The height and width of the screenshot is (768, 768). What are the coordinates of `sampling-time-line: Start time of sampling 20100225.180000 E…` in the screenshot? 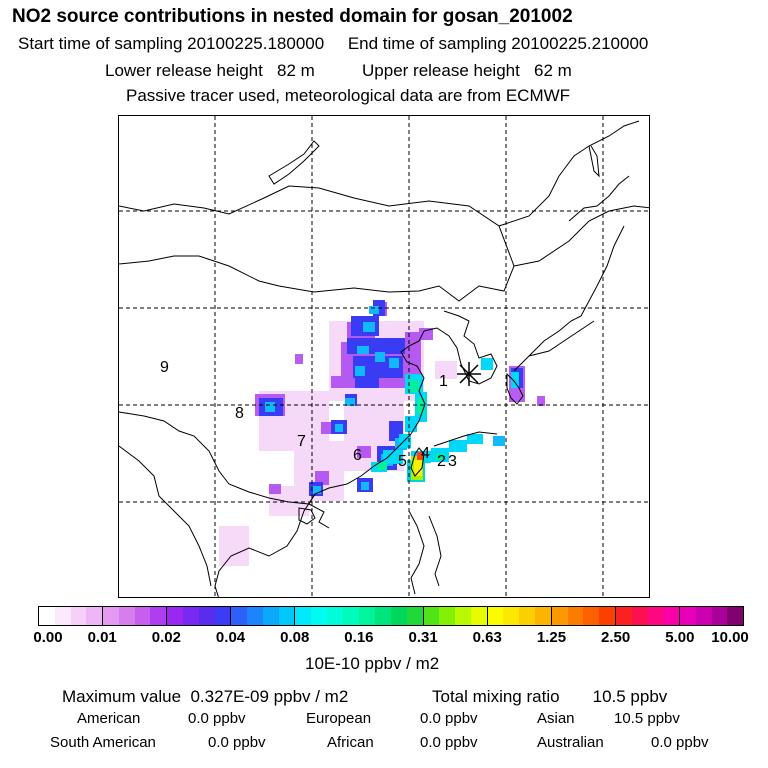 It's located at (333, 43).